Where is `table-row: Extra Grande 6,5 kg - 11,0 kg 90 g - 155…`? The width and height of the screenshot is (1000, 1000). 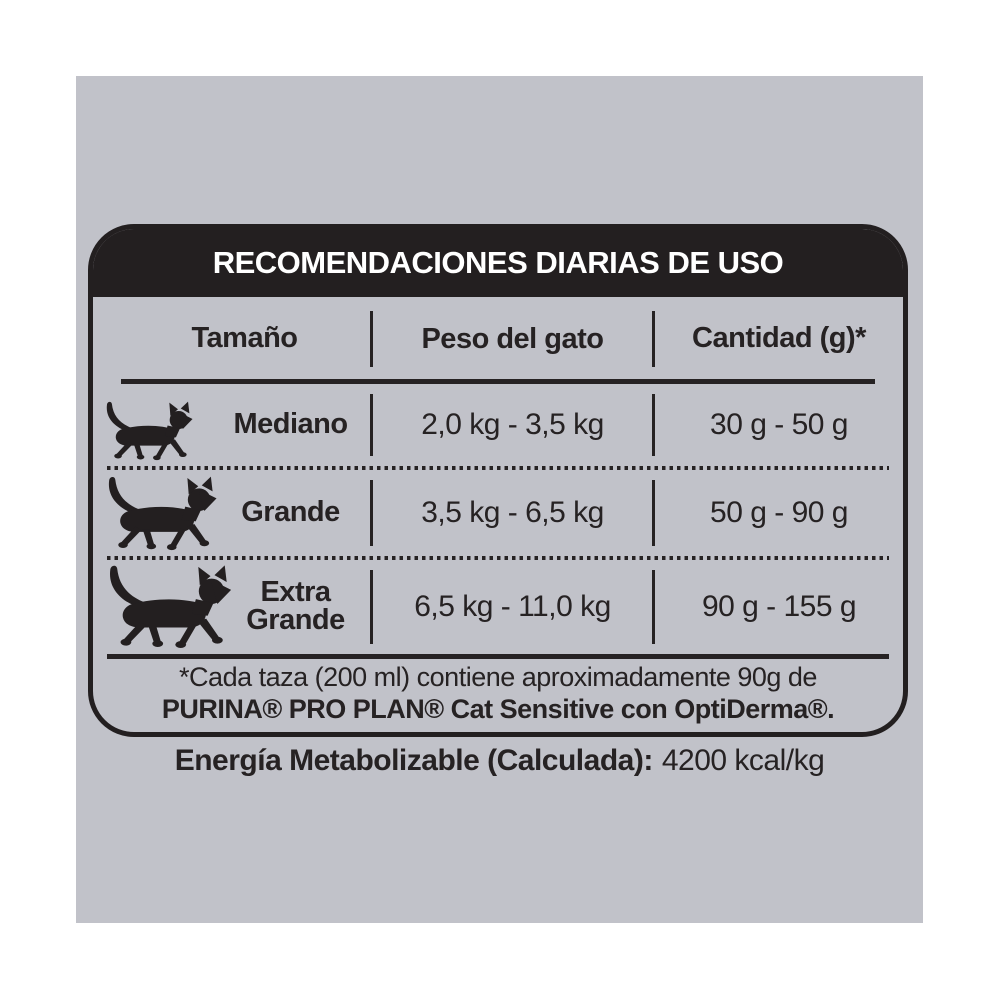 table-row: Extra Grande 6,5 kg - 11,0 kg 90 g - 155… is located at coordinates (498, 607).